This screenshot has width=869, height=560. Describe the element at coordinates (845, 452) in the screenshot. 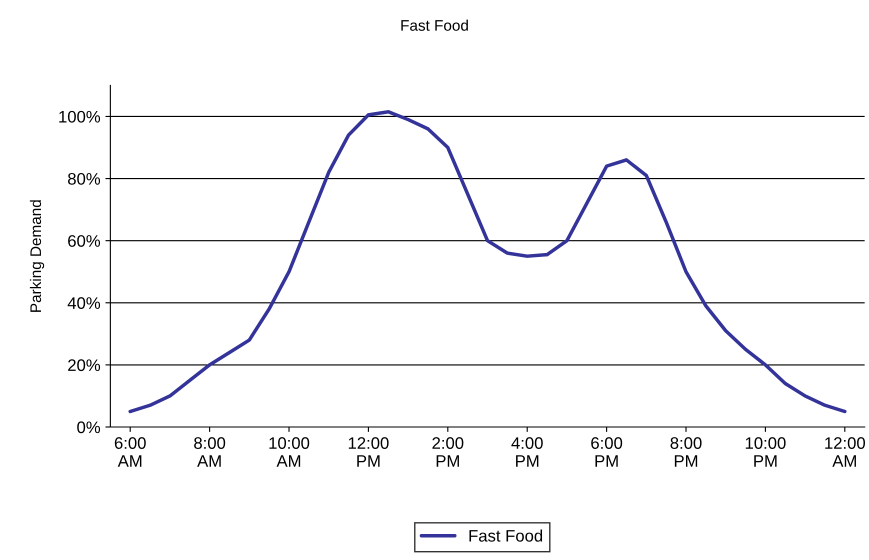

I see `x-tick-label: 12:00 AM` at that location.